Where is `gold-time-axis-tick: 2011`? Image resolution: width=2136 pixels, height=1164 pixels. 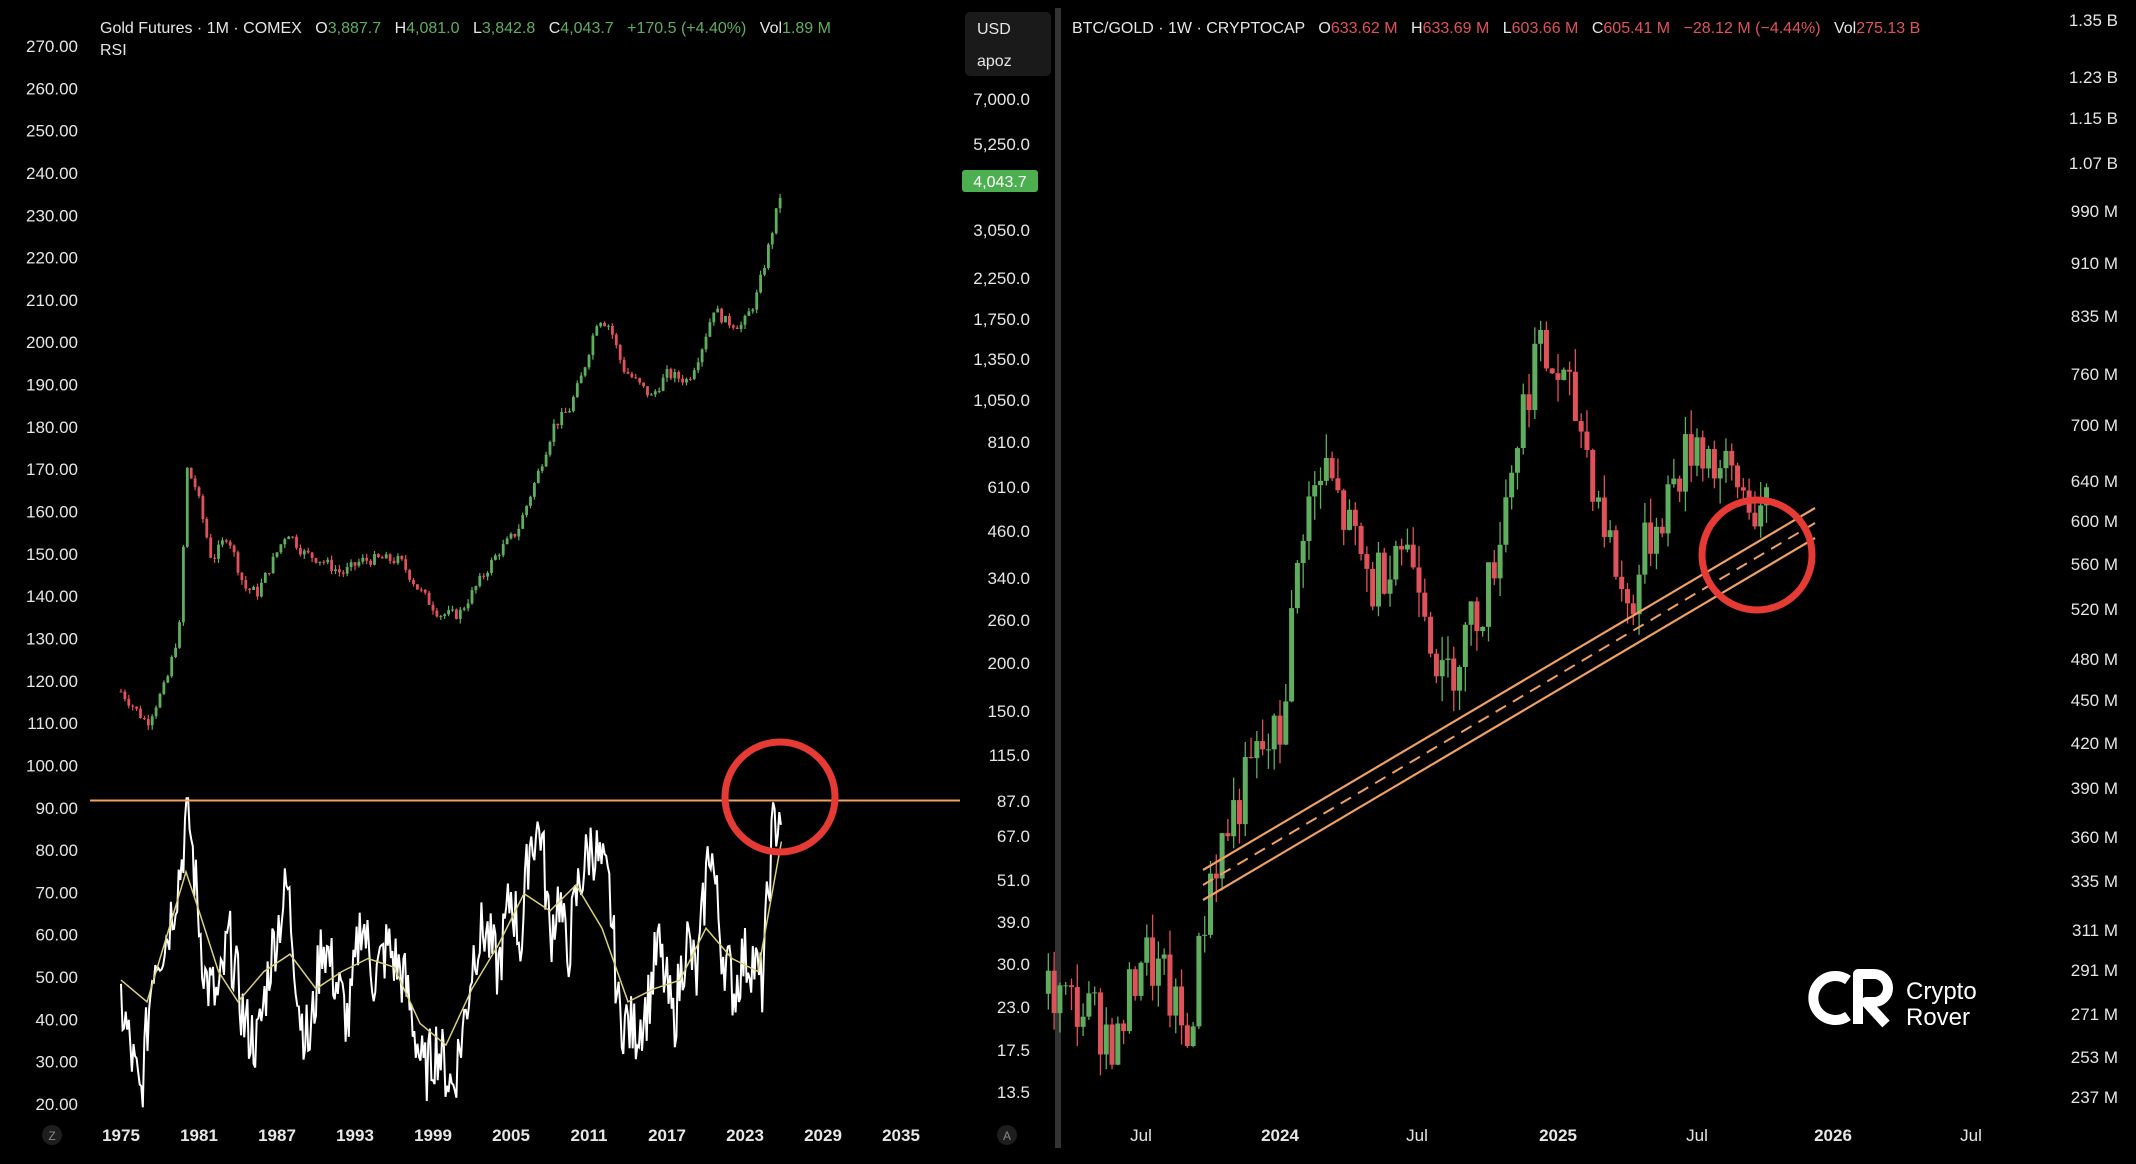
gold-time-axis-tick: 2011 is located at coordinates (589, 1135).